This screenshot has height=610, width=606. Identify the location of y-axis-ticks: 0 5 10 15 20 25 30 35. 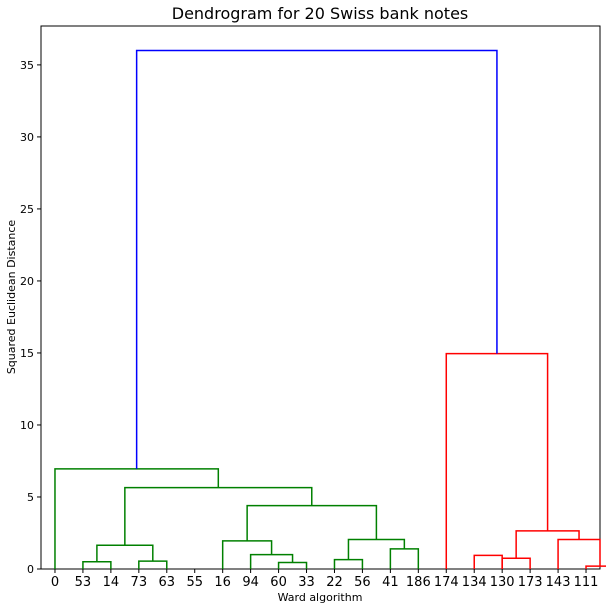
(30, 317).